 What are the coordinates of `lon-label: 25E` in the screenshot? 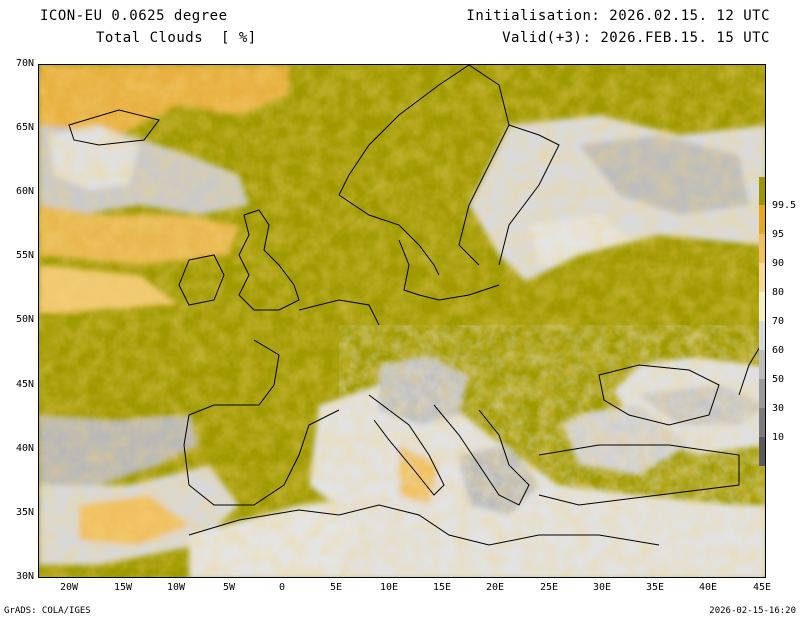 It's located at (549, 587).